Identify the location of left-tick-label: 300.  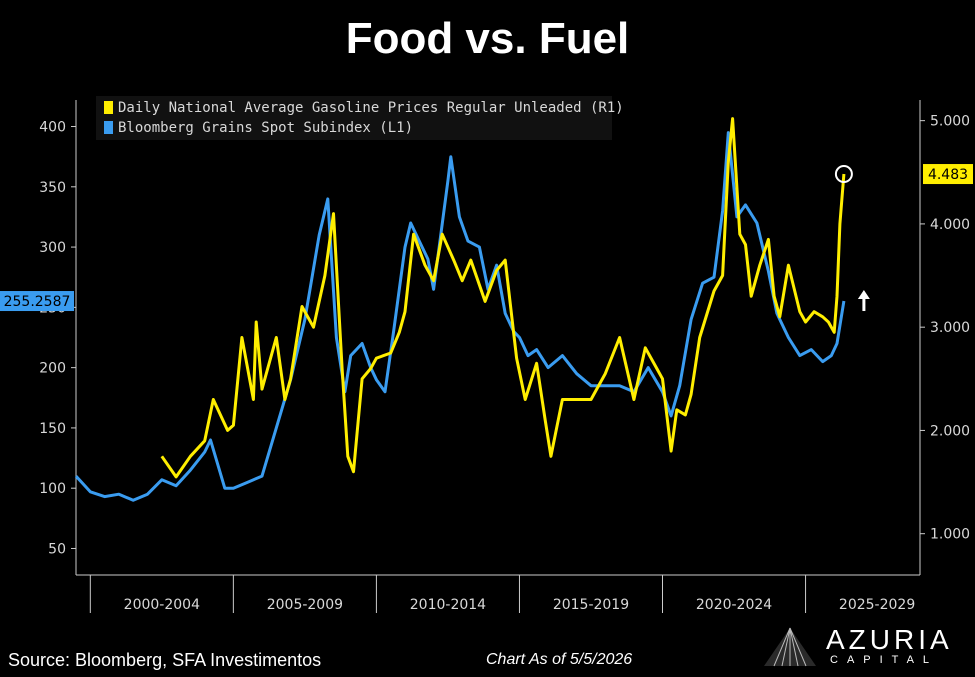
(52, 248).